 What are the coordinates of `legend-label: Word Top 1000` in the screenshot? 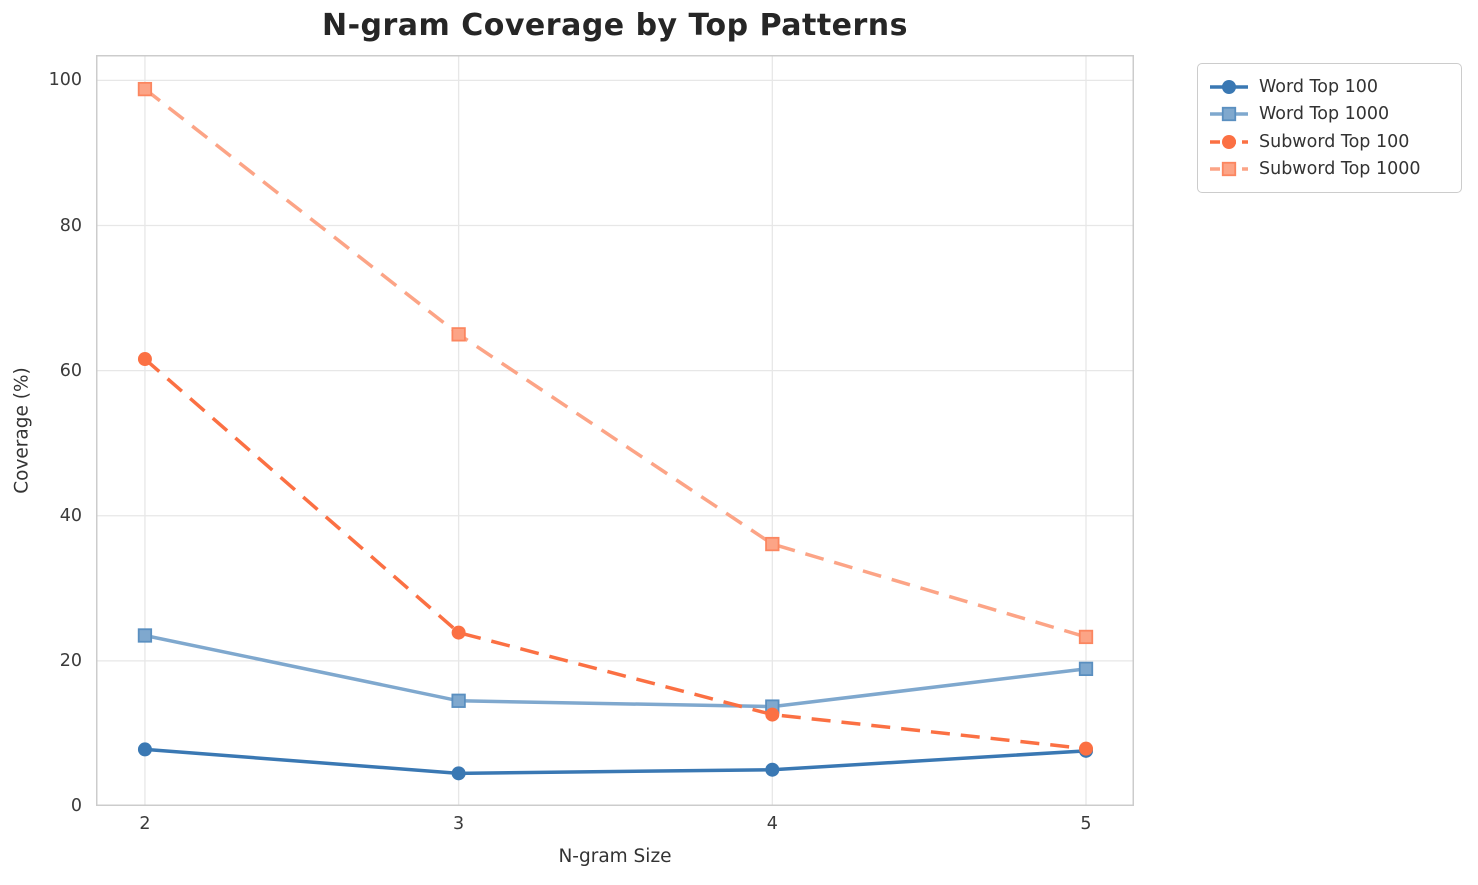 It's located at (1324, 114).